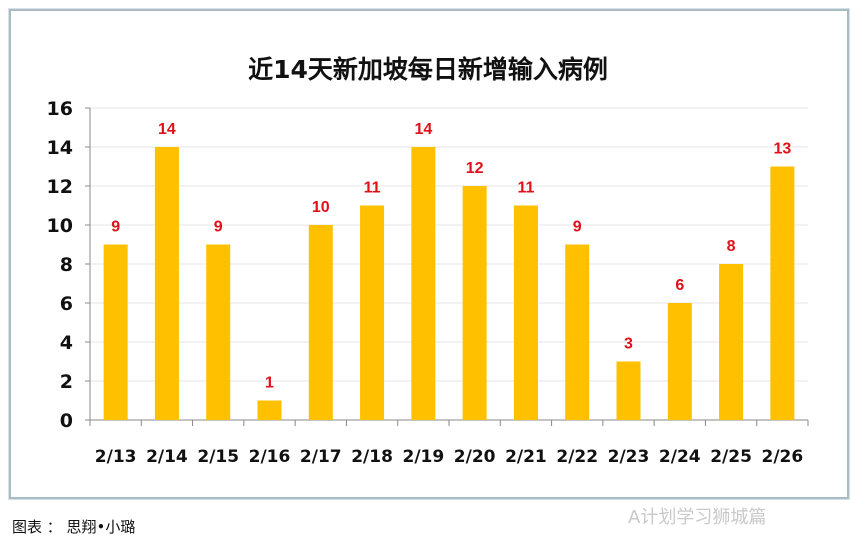 This screenshot has height=550, width=855. I want to click on bar-2/23, so click(628, 390).